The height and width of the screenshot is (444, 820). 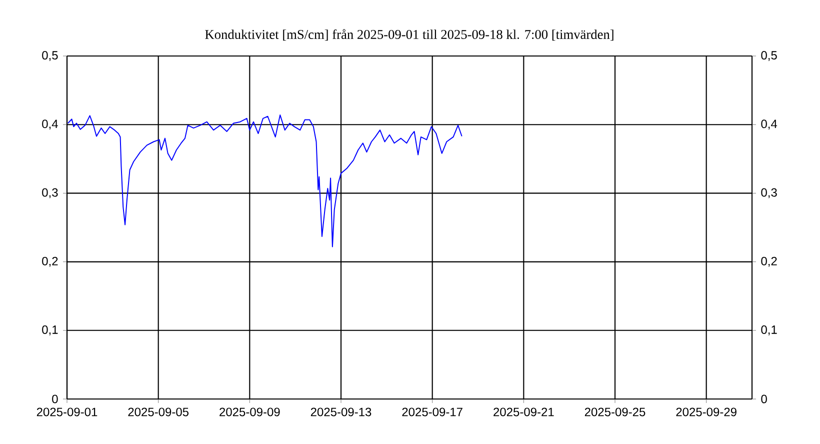 What do you see at coordinates (432, 412) in the screenshot?
I see `x-tick-label: 2025-09-17` at bounding box center [432, 412].